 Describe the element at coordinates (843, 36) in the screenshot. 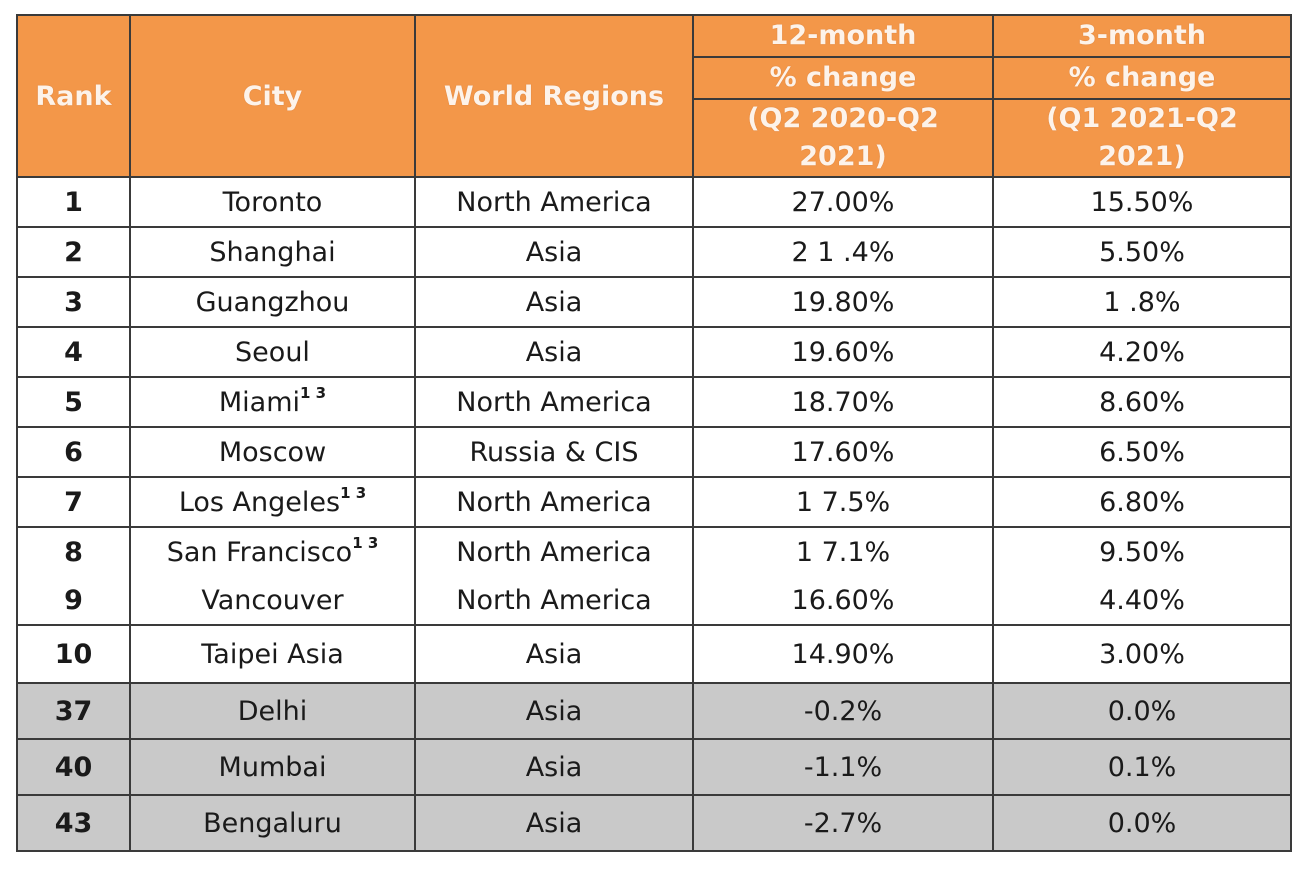

I see `header-12-month-line1: 12-month` at that location.